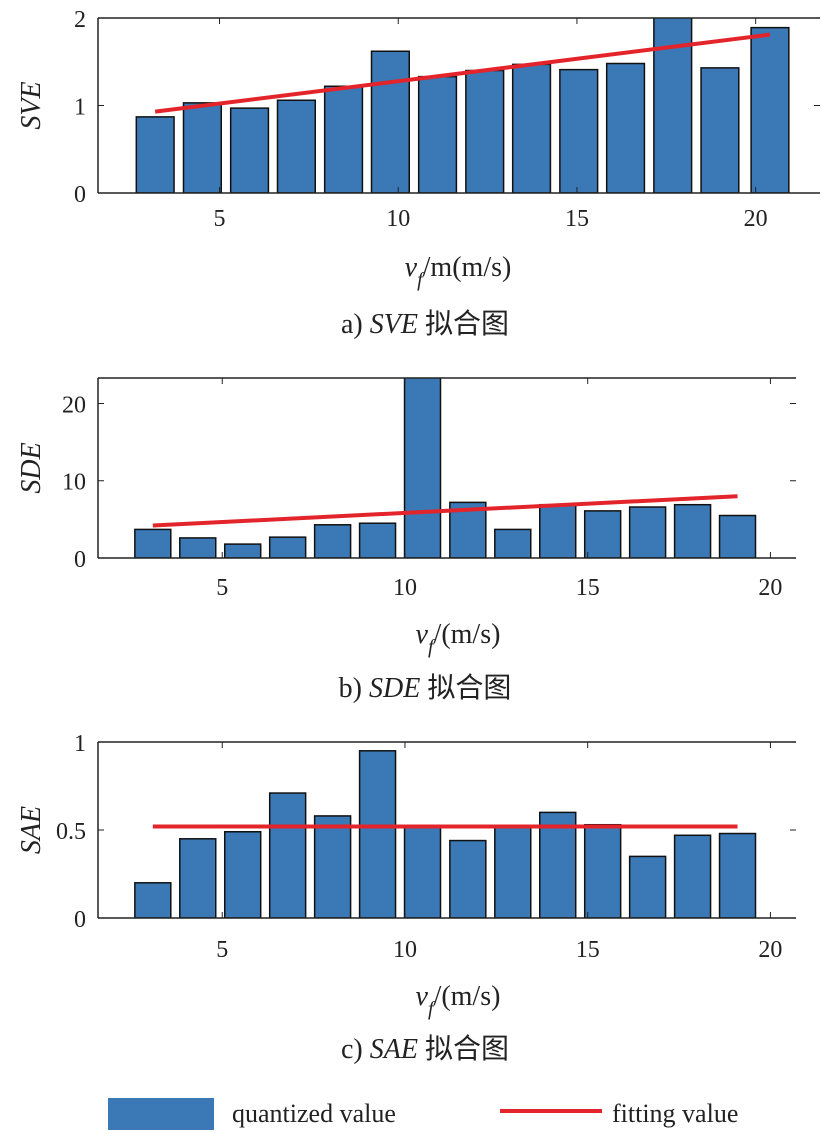  What do you see at coordinates (31, 105) in the screenshot?
I see `y-axis-label: SVE` at bounding box center [31, 105].